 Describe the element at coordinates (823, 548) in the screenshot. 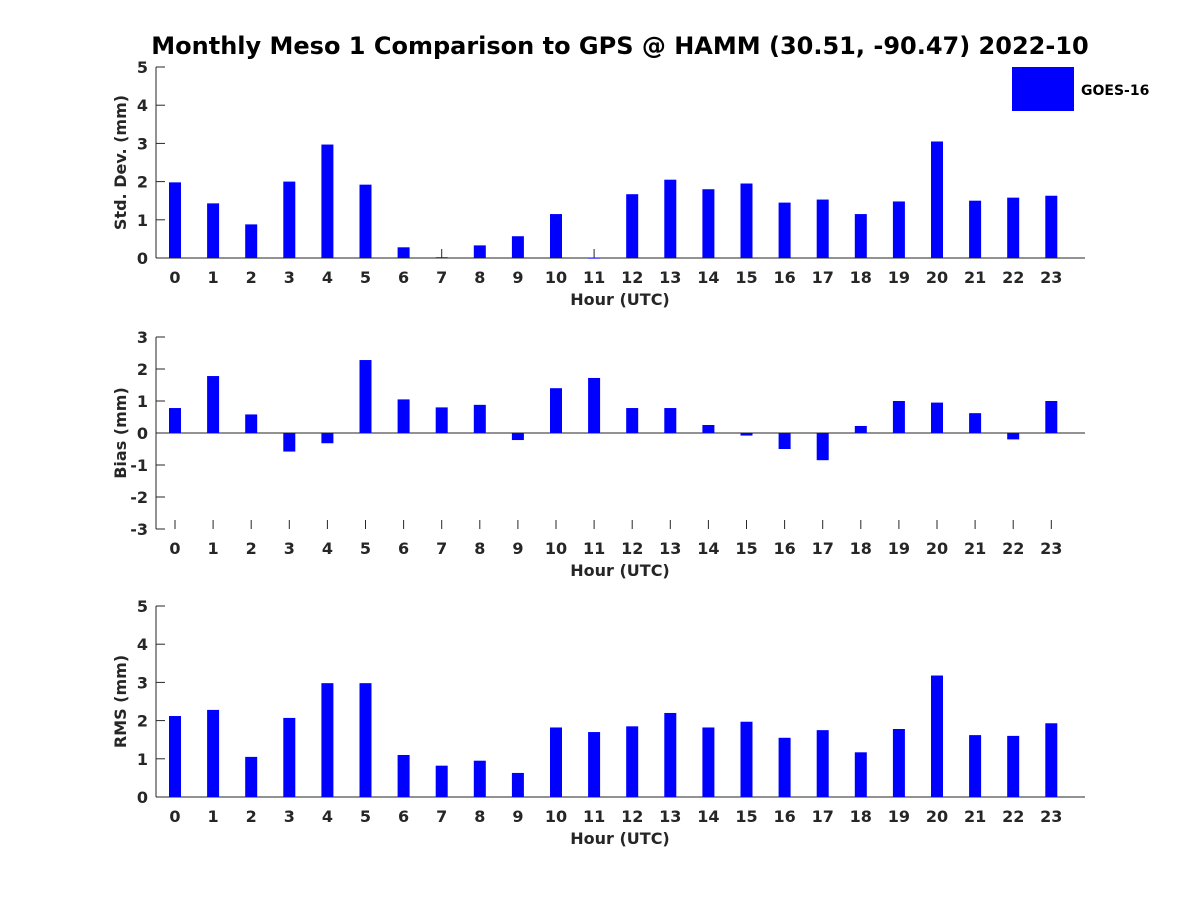

I see `bias-x-tick-label: 17` at that location.